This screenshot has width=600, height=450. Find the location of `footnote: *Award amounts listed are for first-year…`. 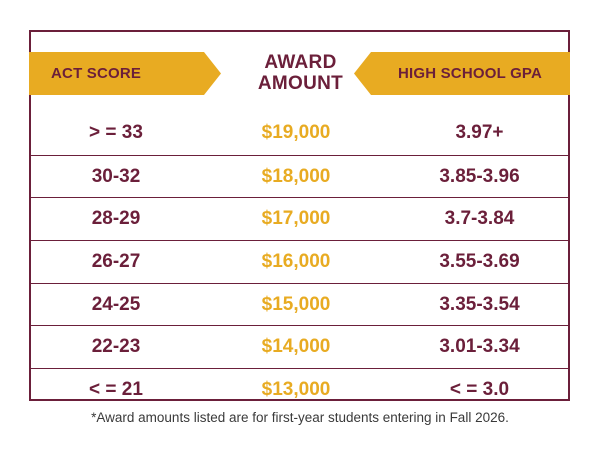

footnote: *Award amounts listed are for first-year… is located at coordinates (300, 417).